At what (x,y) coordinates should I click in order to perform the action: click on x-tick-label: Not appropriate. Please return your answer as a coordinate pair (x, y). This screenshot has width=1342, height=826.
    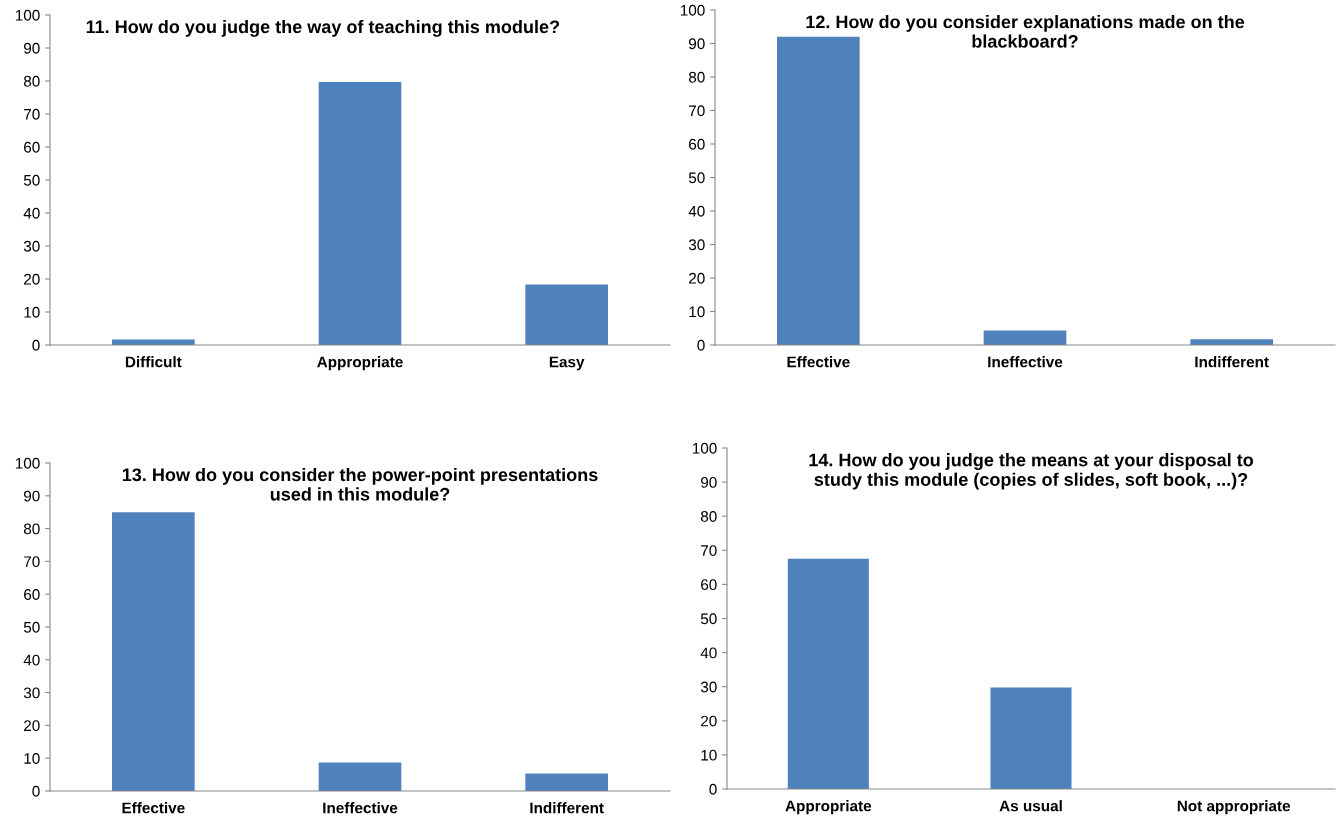
    Looking at the image, I should click on (1234, 807).